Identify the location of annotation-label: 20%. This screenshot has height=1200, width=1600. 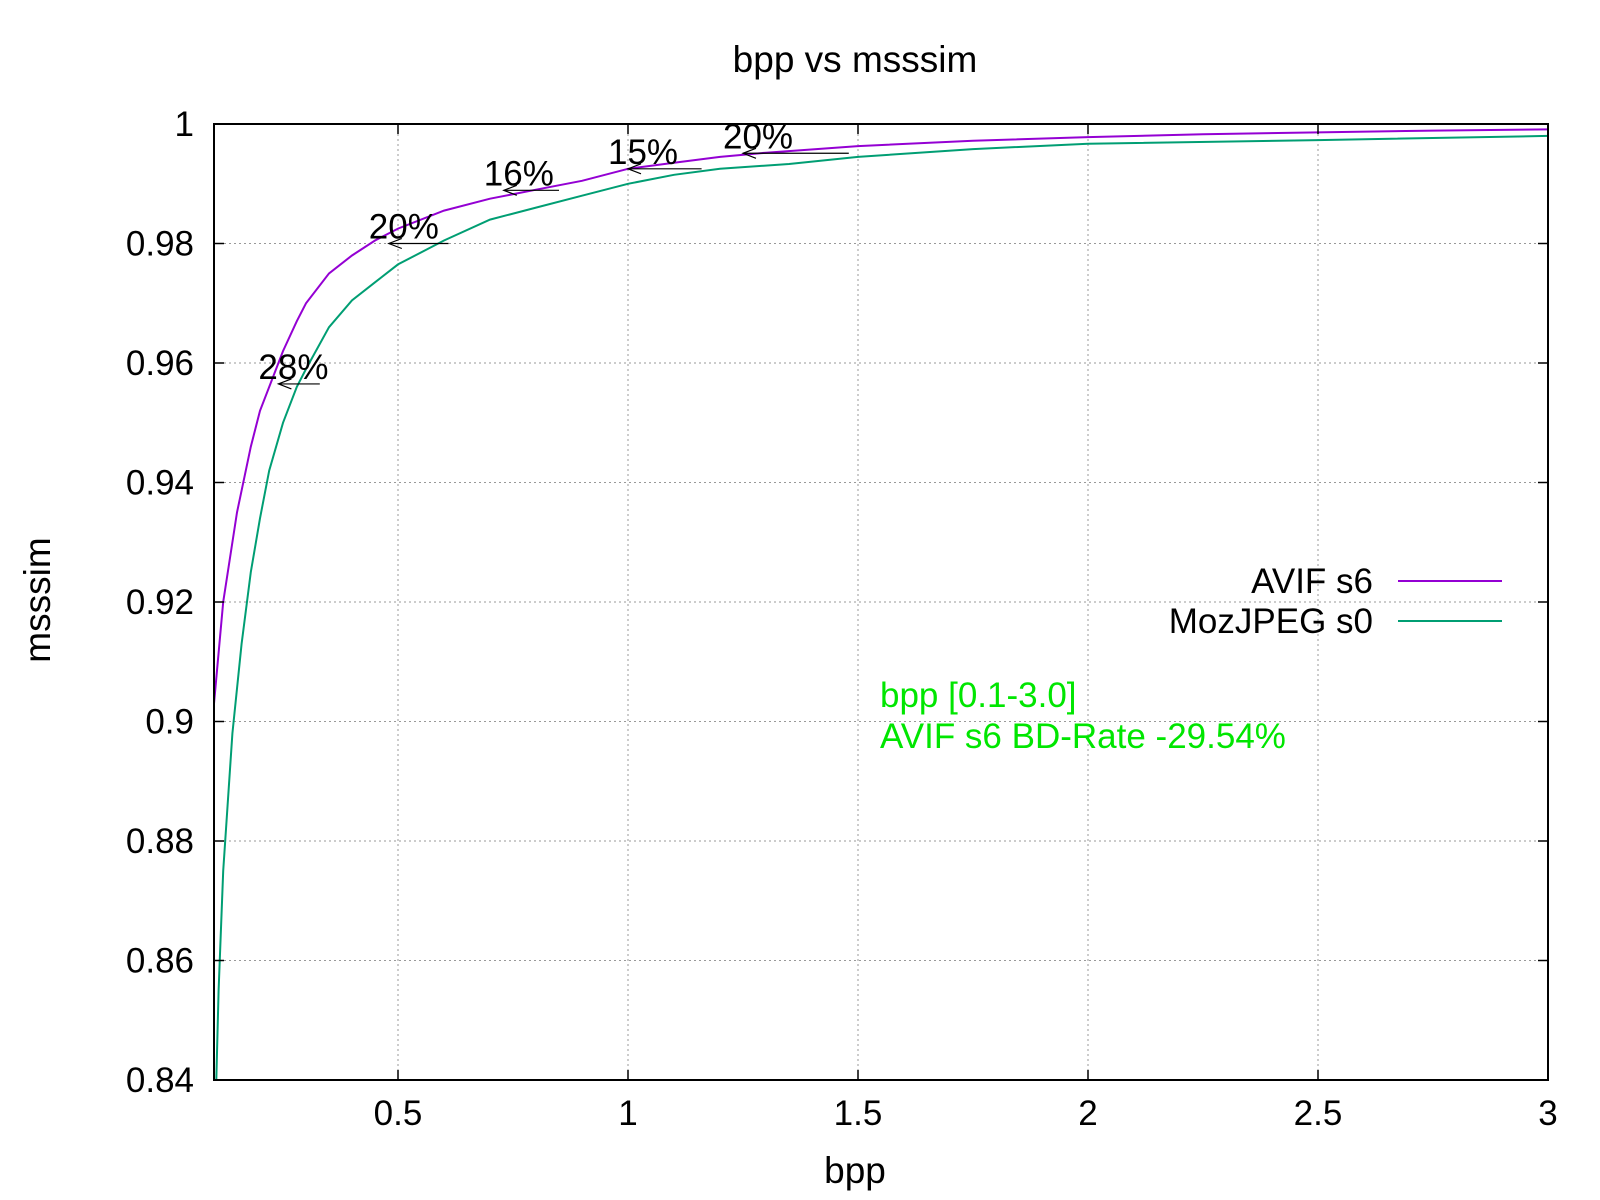
(404, 227).